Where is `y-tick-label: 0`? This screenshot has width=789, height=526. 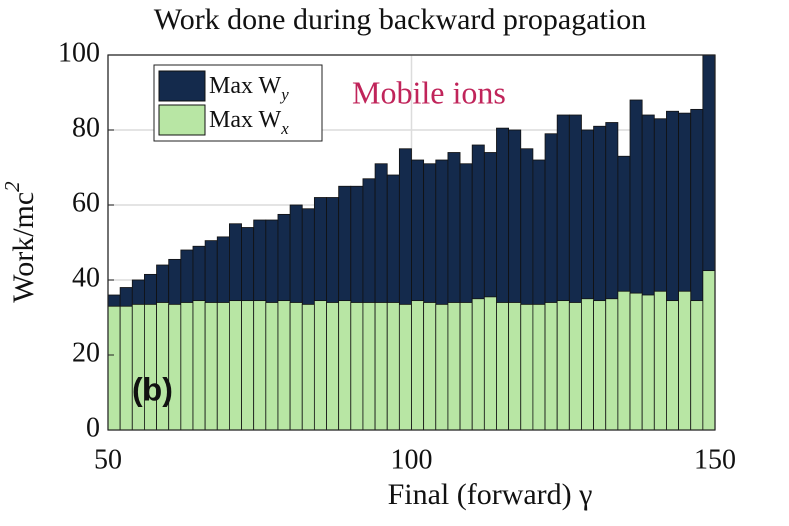
y-tick-label: 0 is located at coordinates (93, 427).